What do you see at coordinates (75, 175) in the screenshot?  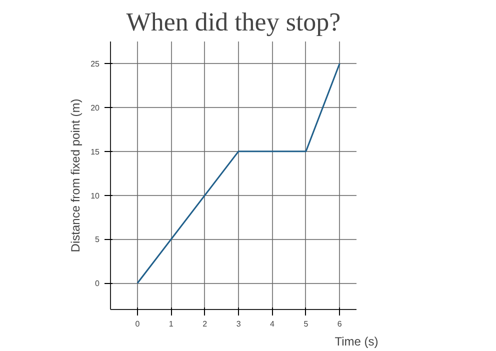 I see `y-axis-title: Distance from fixed point (m)` at bounding box center [75, 175].